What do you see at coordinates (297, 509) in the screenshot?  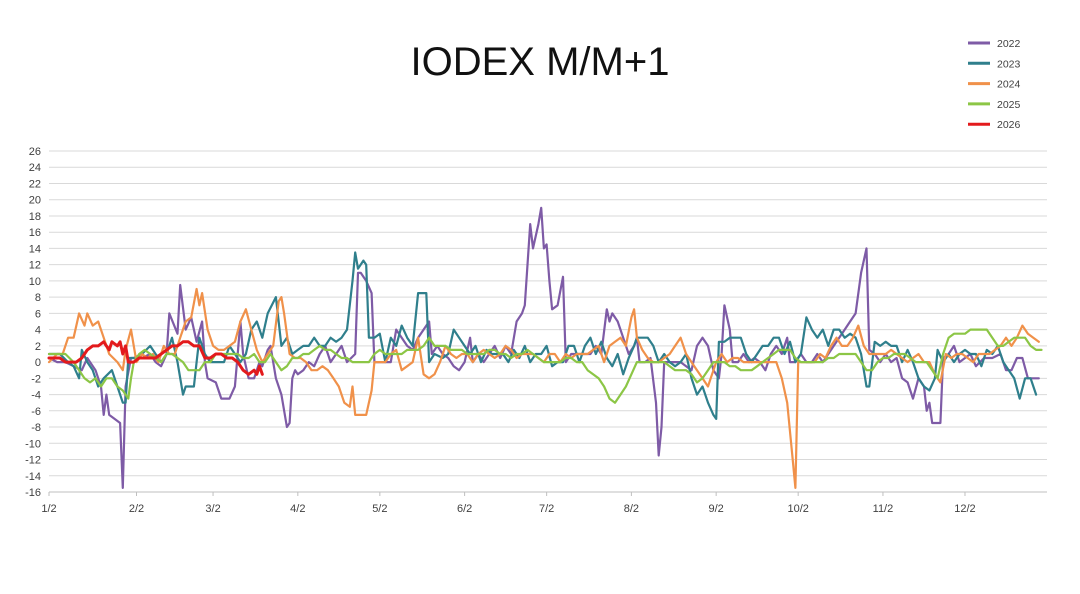 I see `x-tick-label: 4/2` at bounding box center [297, 509].